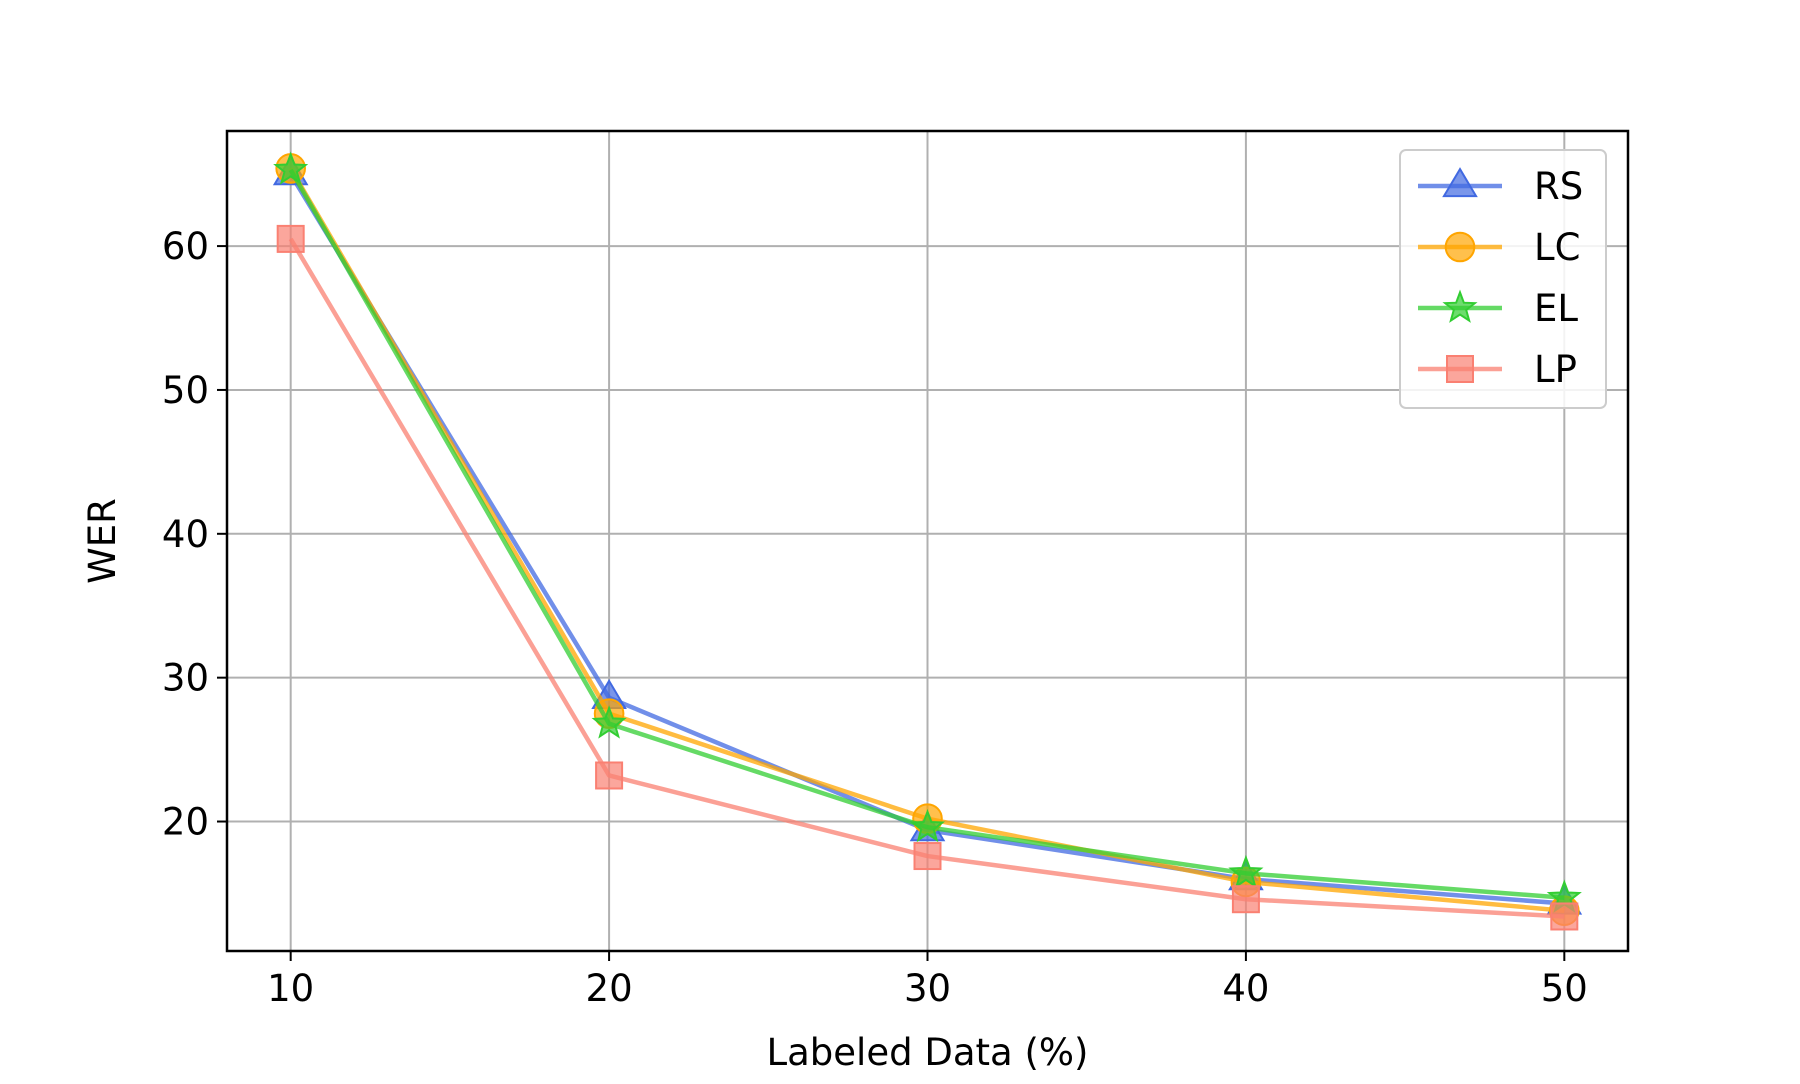  I want to click on y-axis-label: WER, so click(102, 541).